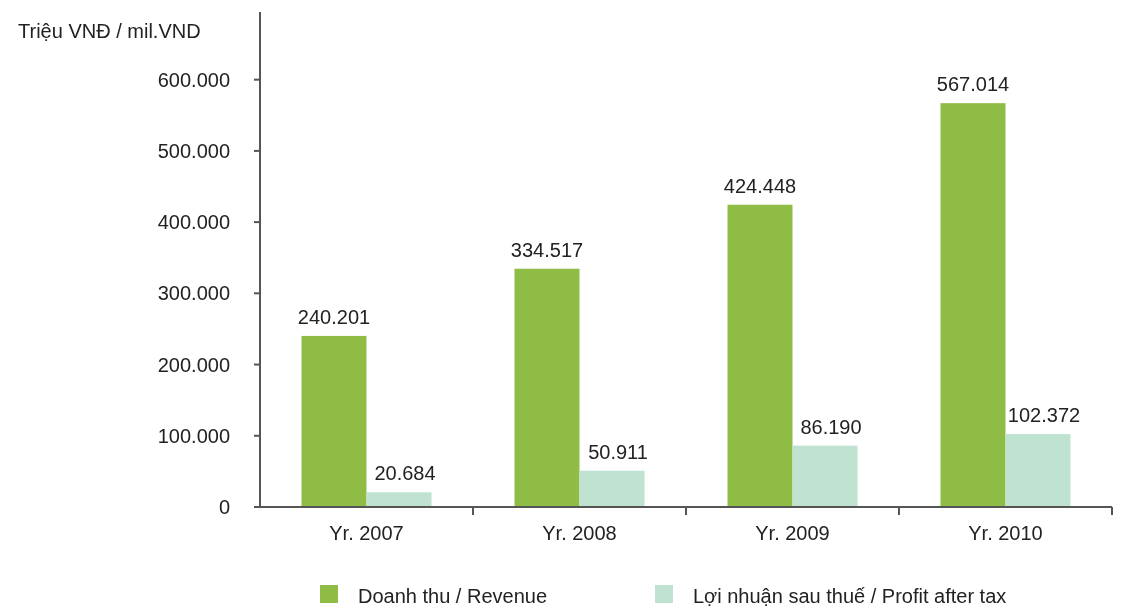  What do you see at coordinates (1005, 533) in the screenshot?
I see `x-tick-label: Yr. 2010` at bounding box center [1005, 533].